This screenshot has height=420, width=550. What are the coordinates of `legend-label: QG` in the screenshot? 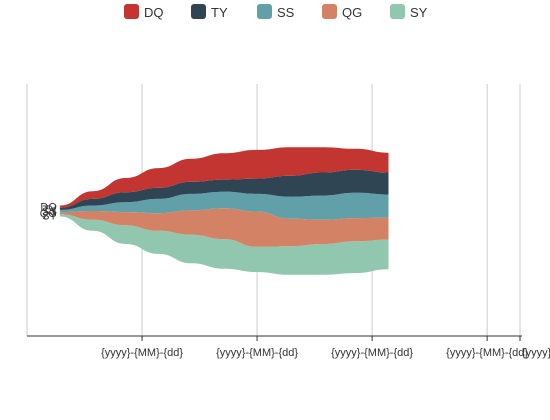 It's located at (352, 12).